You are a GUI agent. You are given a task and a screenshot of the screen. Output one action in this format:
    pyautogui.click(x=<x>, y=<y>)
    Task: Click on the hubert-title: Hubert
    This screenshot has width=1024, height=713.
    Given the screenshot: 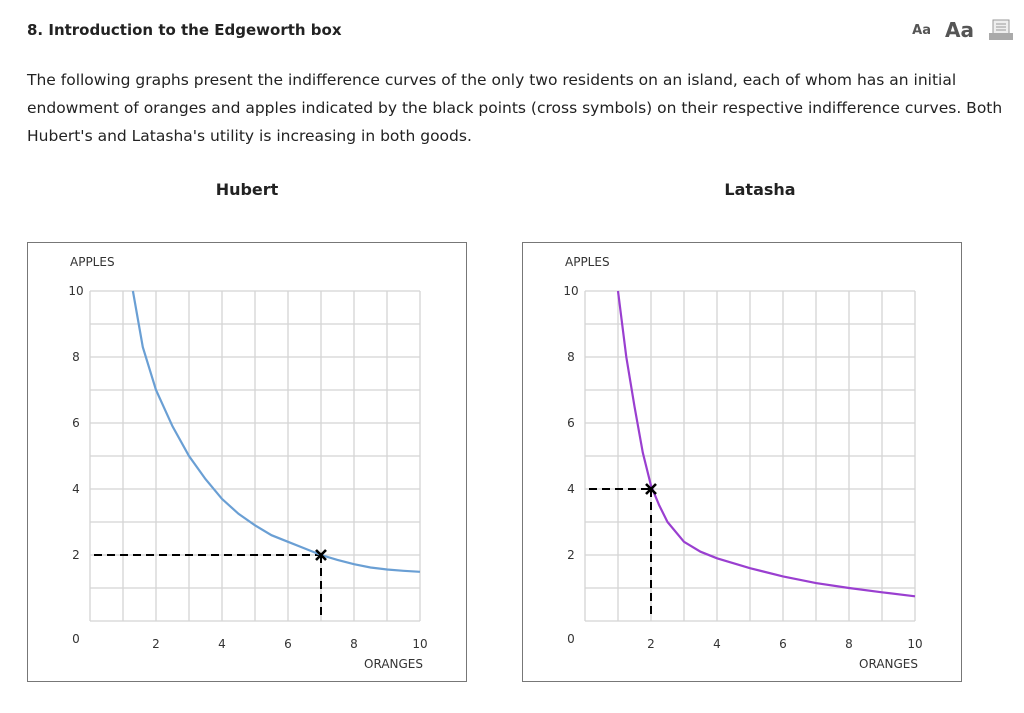 What is the action you would take?
    pyautogui.click(x=247, y=189)
    